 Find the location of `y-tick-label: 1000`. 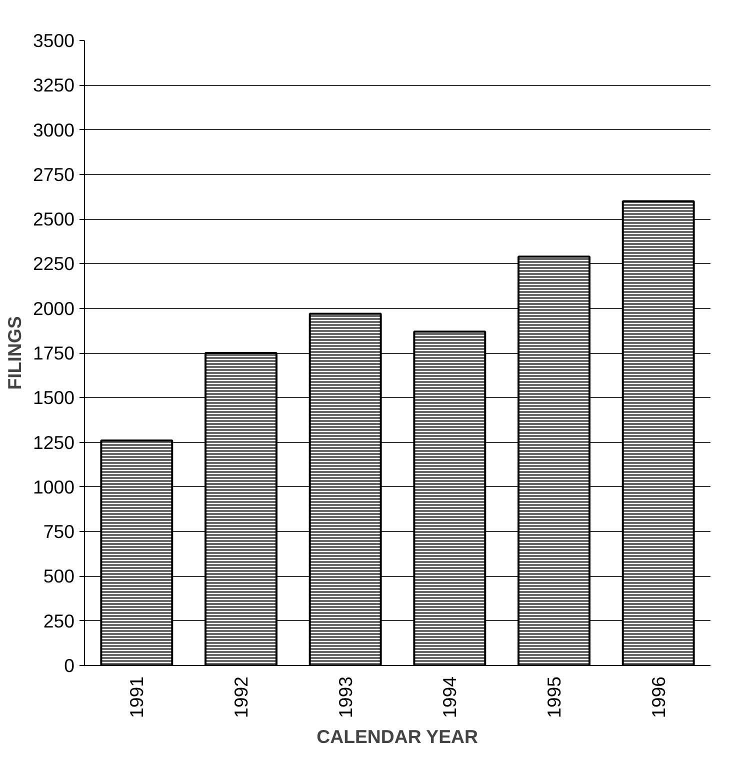

y-tick-label: 1000 is located at coordinates (53, 487).